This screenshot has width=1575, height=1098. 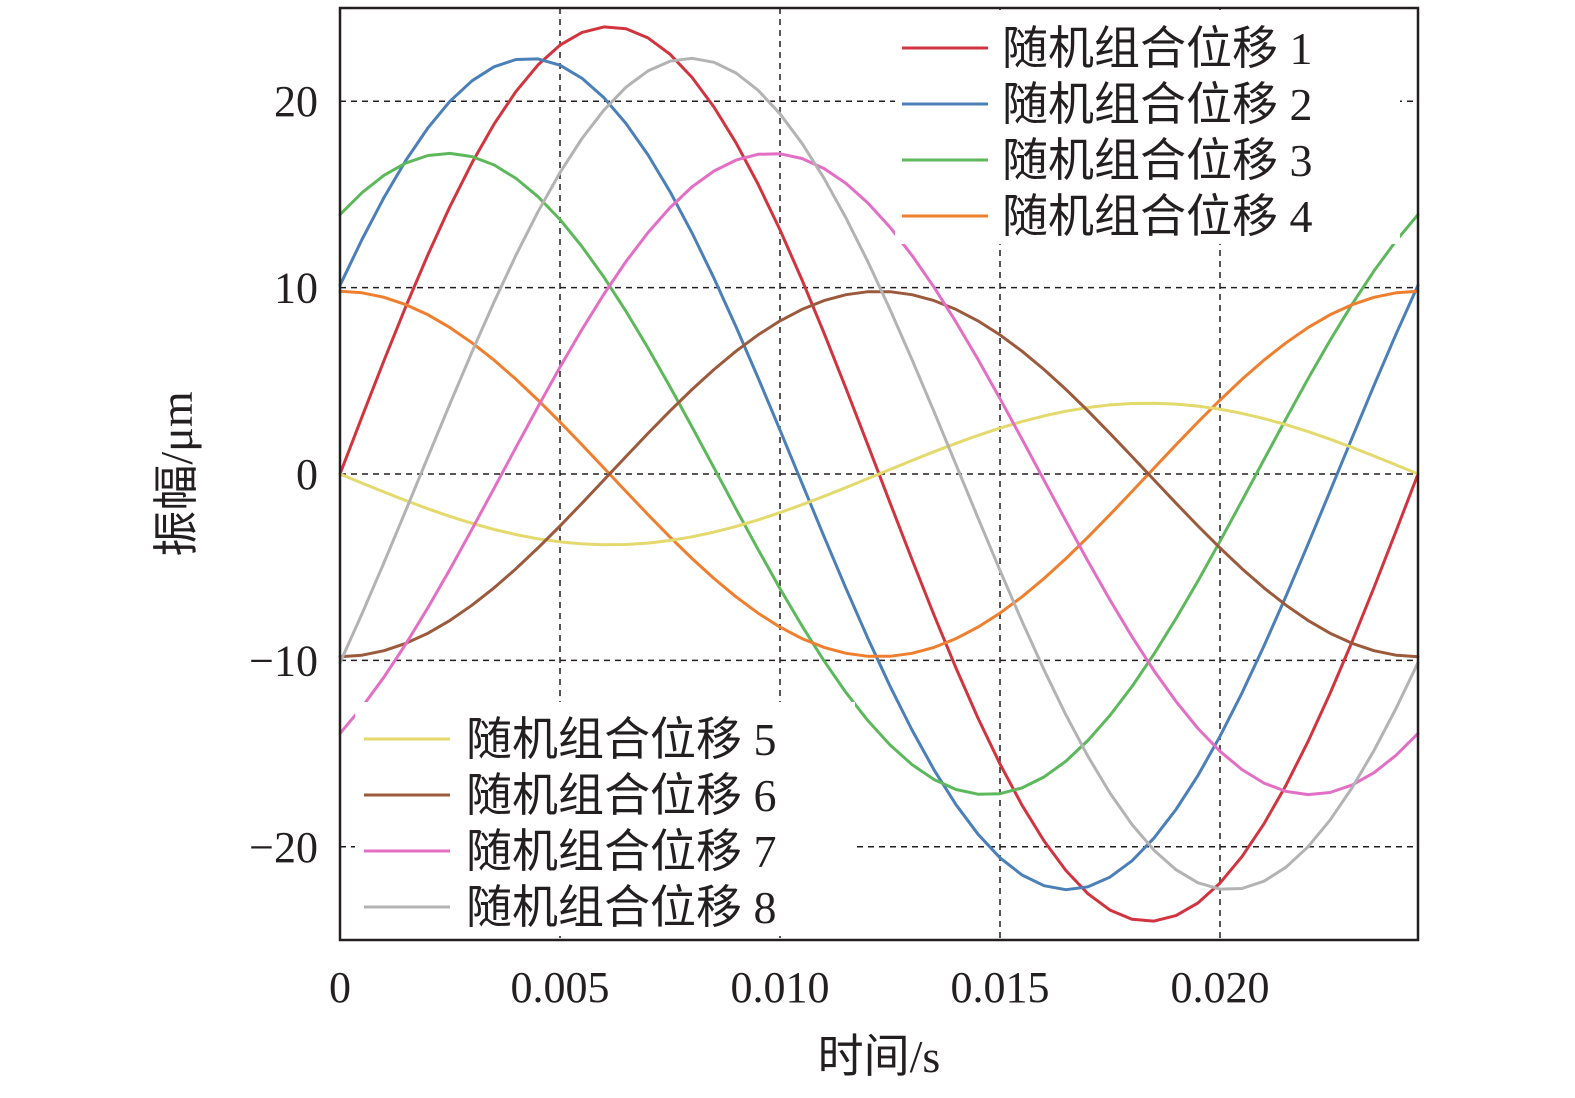 I want to click on x-tick-labels: 0 0.005 0.010 0.015 0.020, so click(x=799, y=987).